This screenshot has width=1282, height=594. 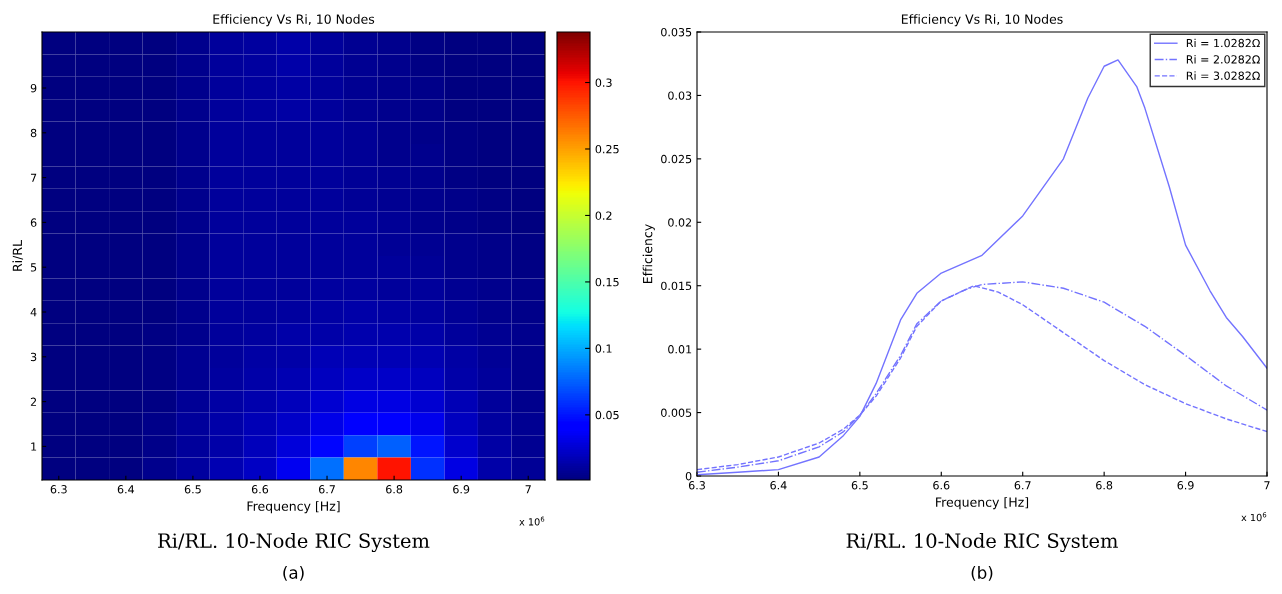 I want to click on y-tick-label: 9, so click(x=33, y=88).